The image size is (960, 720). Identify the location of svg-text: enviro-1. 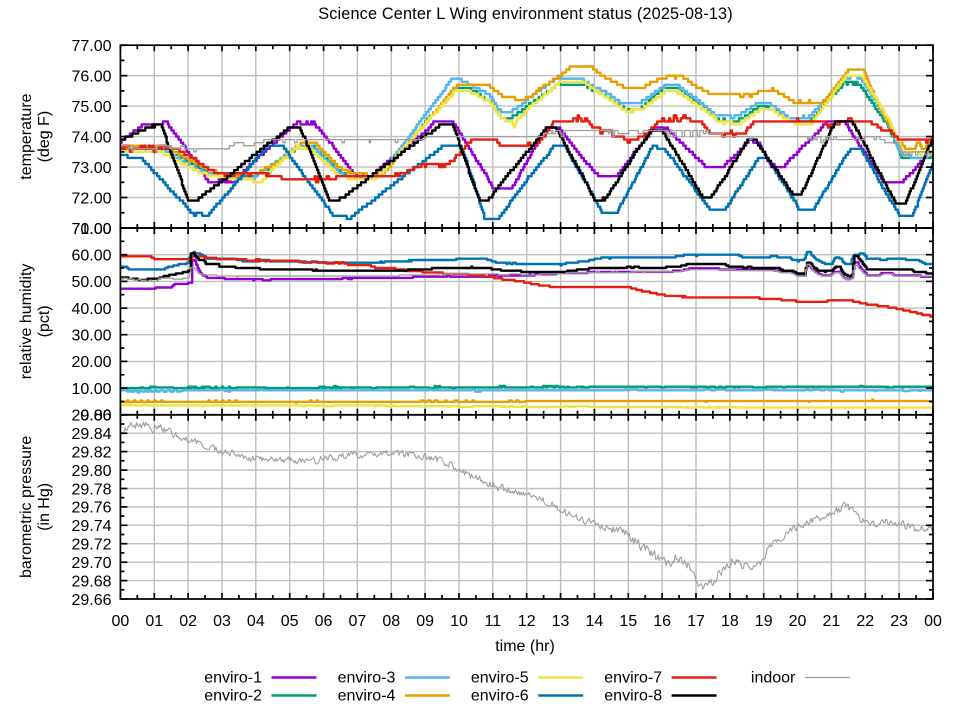
(233, 678).